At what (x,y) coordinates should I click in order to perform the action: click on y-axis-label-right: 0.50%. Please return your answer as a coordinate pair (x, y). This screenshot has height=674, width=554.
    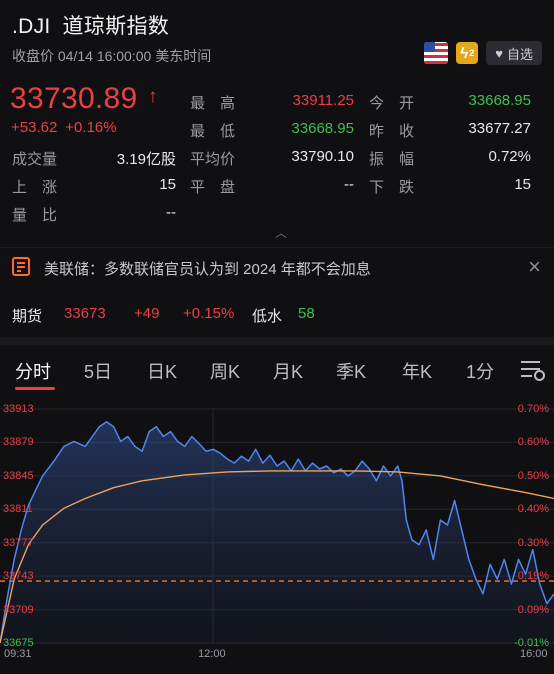
    Looking at the image, I should click on (533, 475).